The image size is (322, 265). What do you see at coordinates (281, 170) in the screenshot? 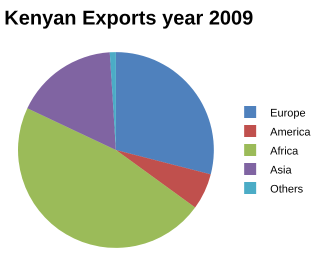
I see `legend-label: Asia` at bounding box center [281, 170].